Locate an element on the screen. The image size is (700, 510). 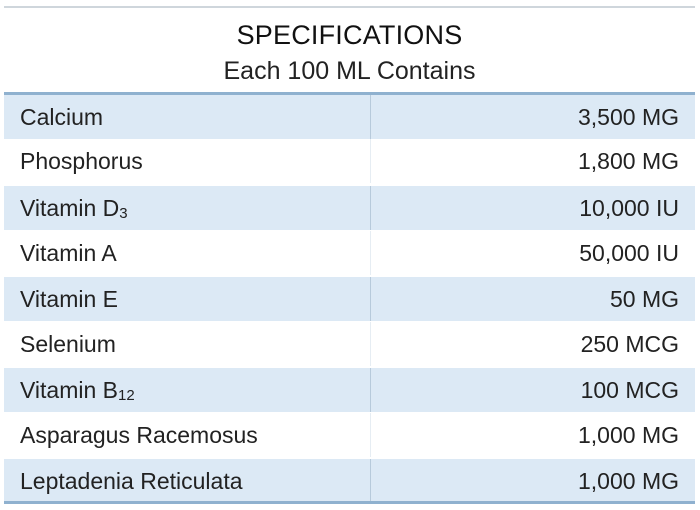
header-divider is located at coordinates (349, 93).